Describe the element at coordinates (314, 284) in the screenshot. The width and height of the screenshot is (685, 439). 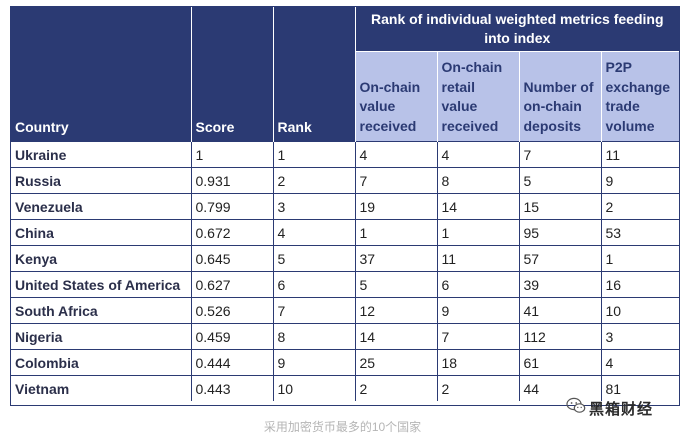
I see `cell-rank: 6` at that location.